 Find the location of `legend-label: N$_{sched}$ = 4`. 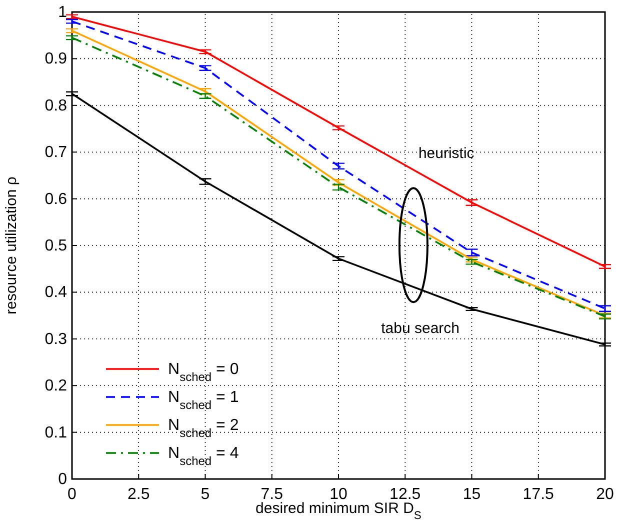

legend-label: N$_{sched}$ = 4 is located at coordinates (203, 456).